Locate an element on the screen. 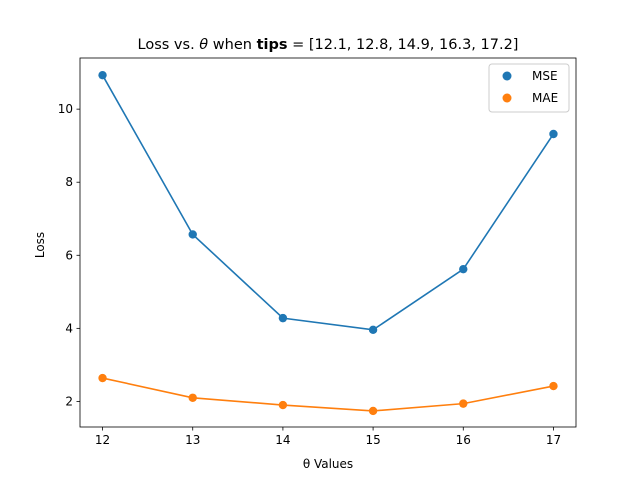  y-tick-label: 2 is located at coordinates (69, 401).